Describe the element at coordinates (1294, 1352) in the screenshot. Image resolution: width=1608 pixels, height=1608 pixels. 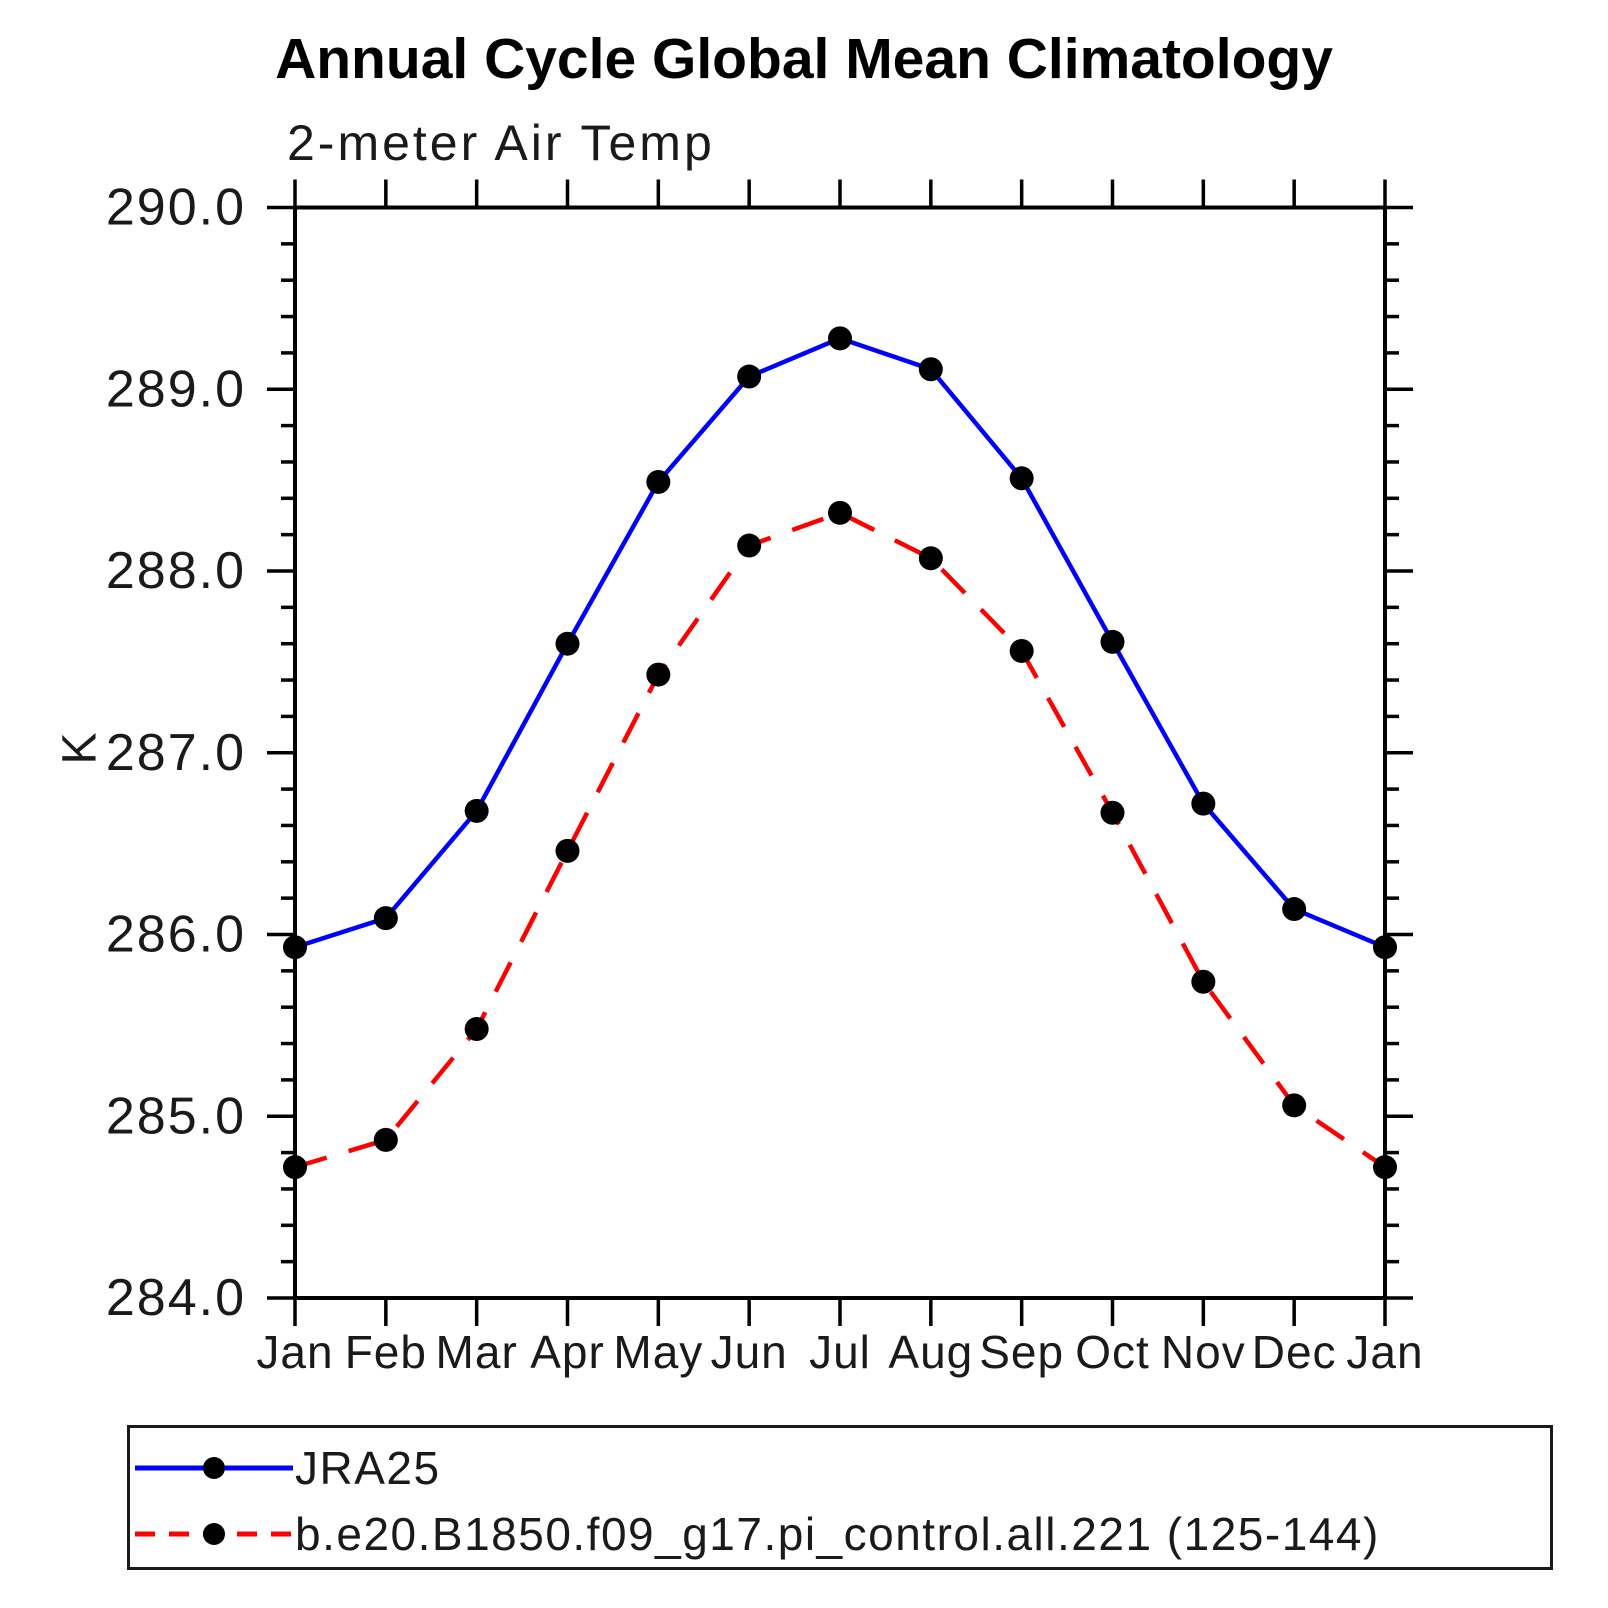
I see `x-tick-label: Dec` at that location.